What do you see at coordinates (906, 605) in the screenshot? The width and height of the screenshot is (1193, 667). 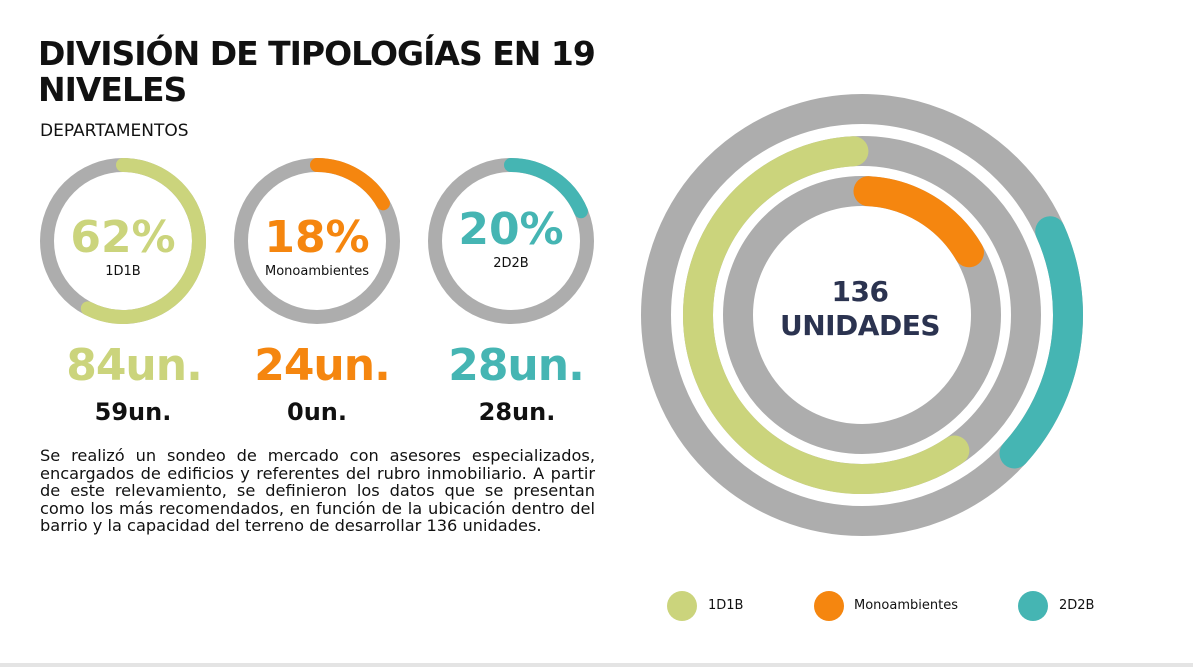 I see `legend-label-monoambientes: Monoambientes` at bounding box center [906, 605].